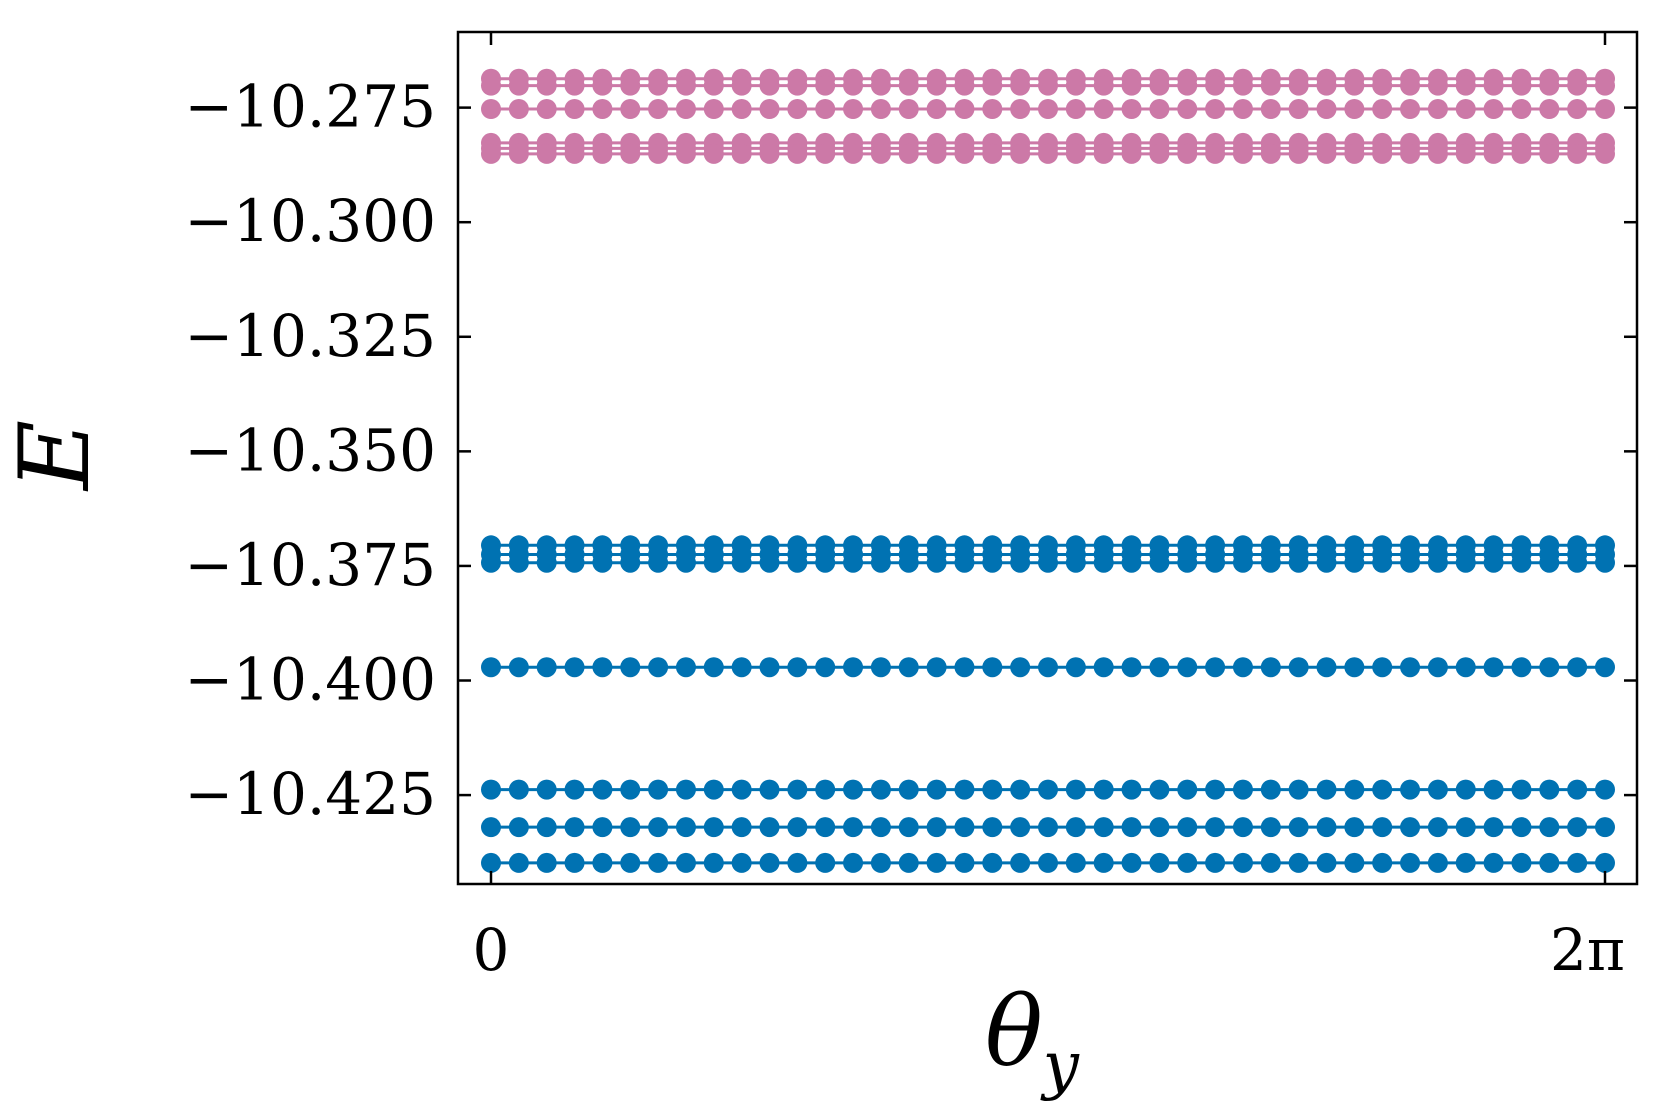  What do you see at coordinates (310, 680) in the screenshot?
I see `y-tick-label: −10.400` at bounding box center [310, 680].